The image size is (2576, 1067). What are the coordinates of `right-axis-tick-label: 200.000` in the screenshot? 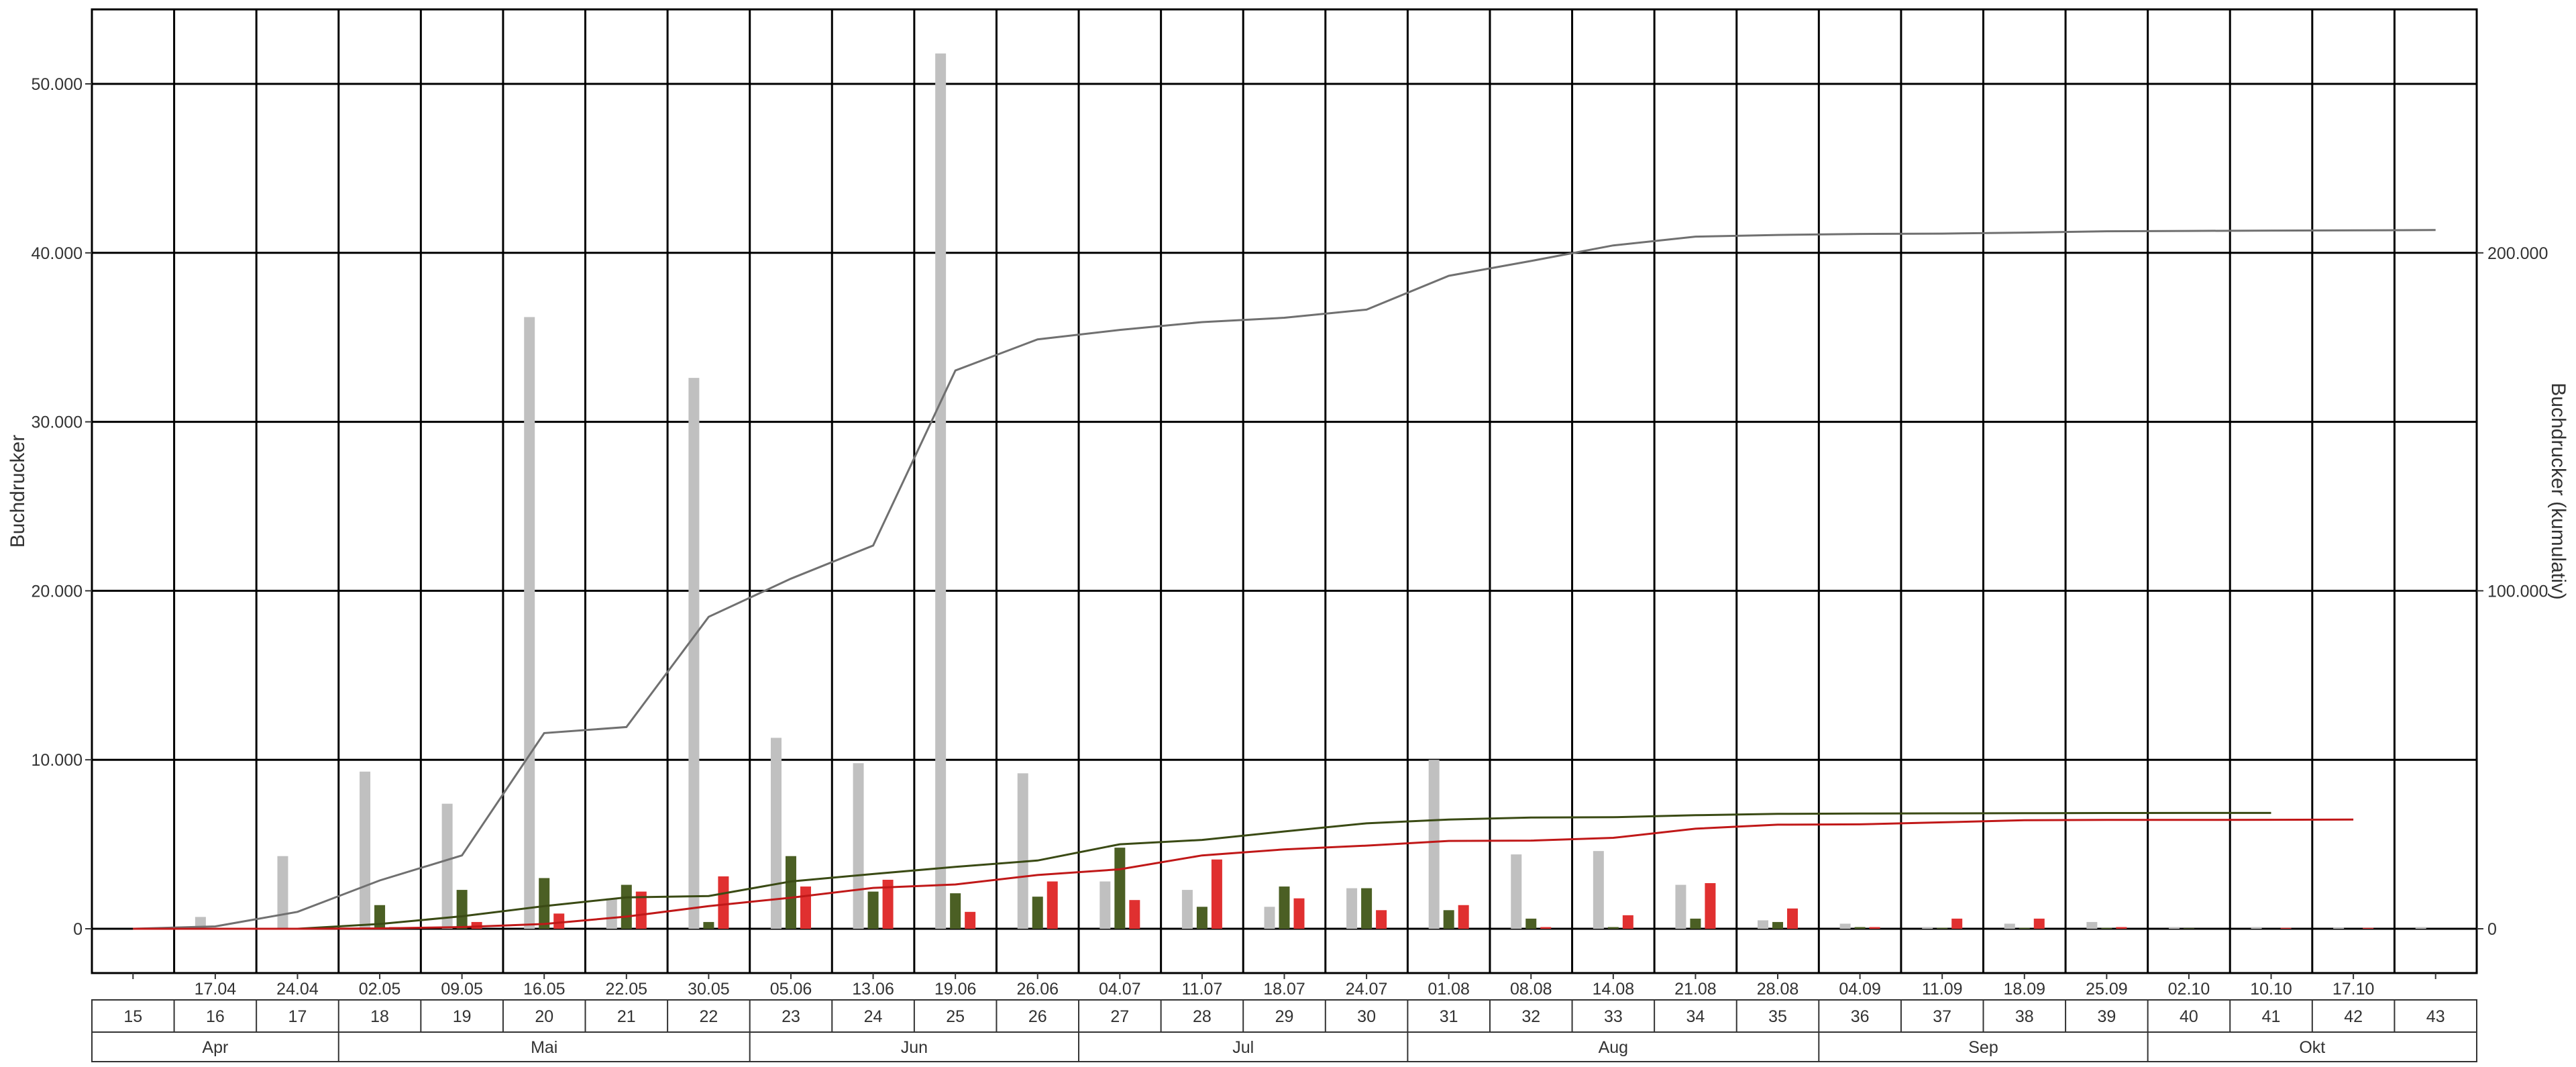 It's located at (2517, 253).